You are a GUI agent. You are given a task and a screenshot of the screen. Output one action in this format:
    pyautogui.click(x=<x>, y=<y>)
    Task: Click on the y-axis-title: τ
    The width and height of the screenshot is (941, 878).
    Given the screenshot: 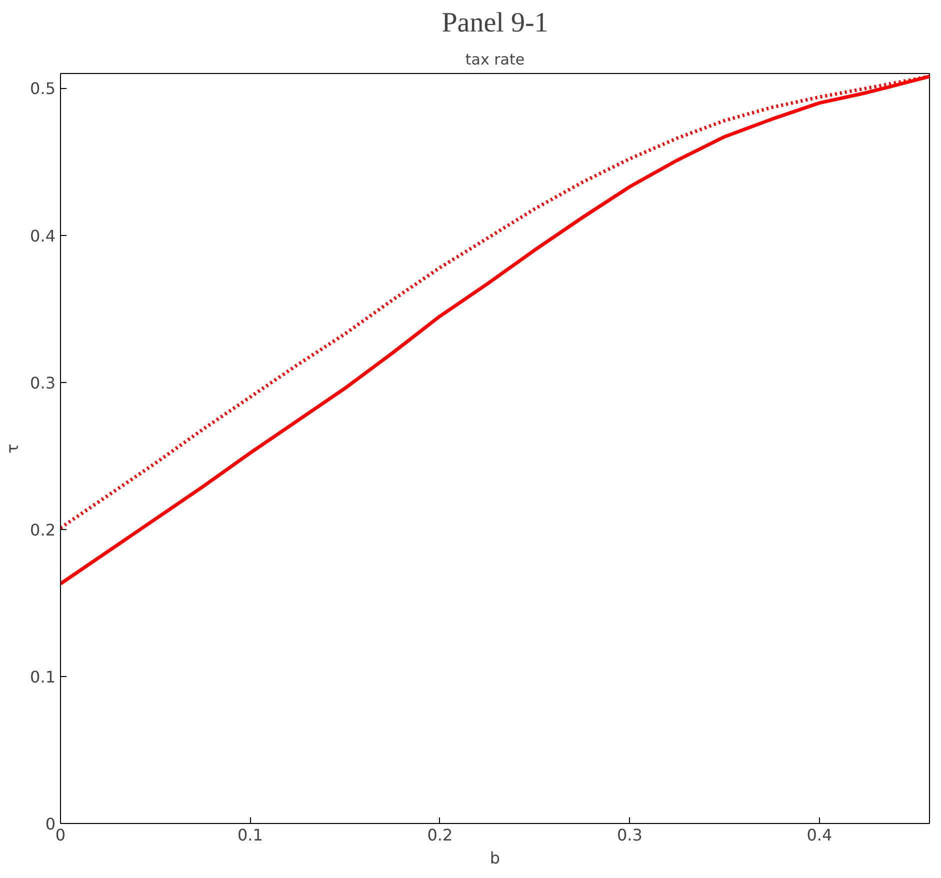 What is the action you would take?
    pyautogui.click(x=12, y=449)
    